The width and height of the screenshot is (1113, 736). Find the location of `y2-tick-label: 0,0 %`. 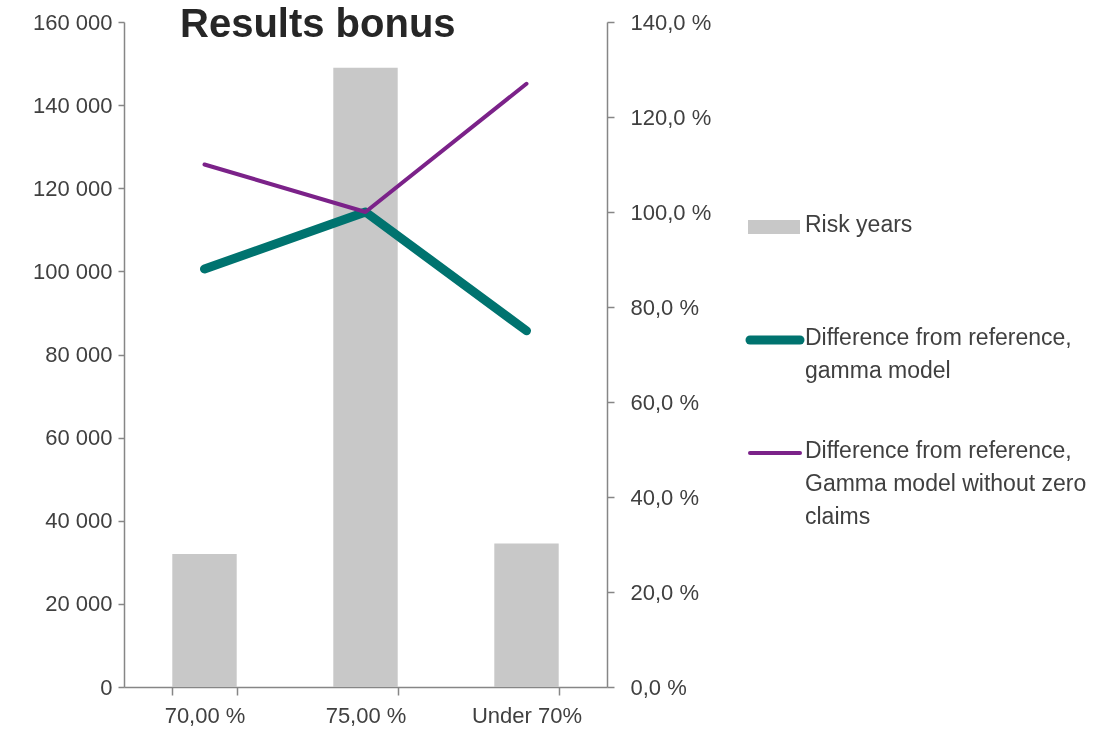

y2-tick-label: 0,0 % is located at coordinates (658, 687).